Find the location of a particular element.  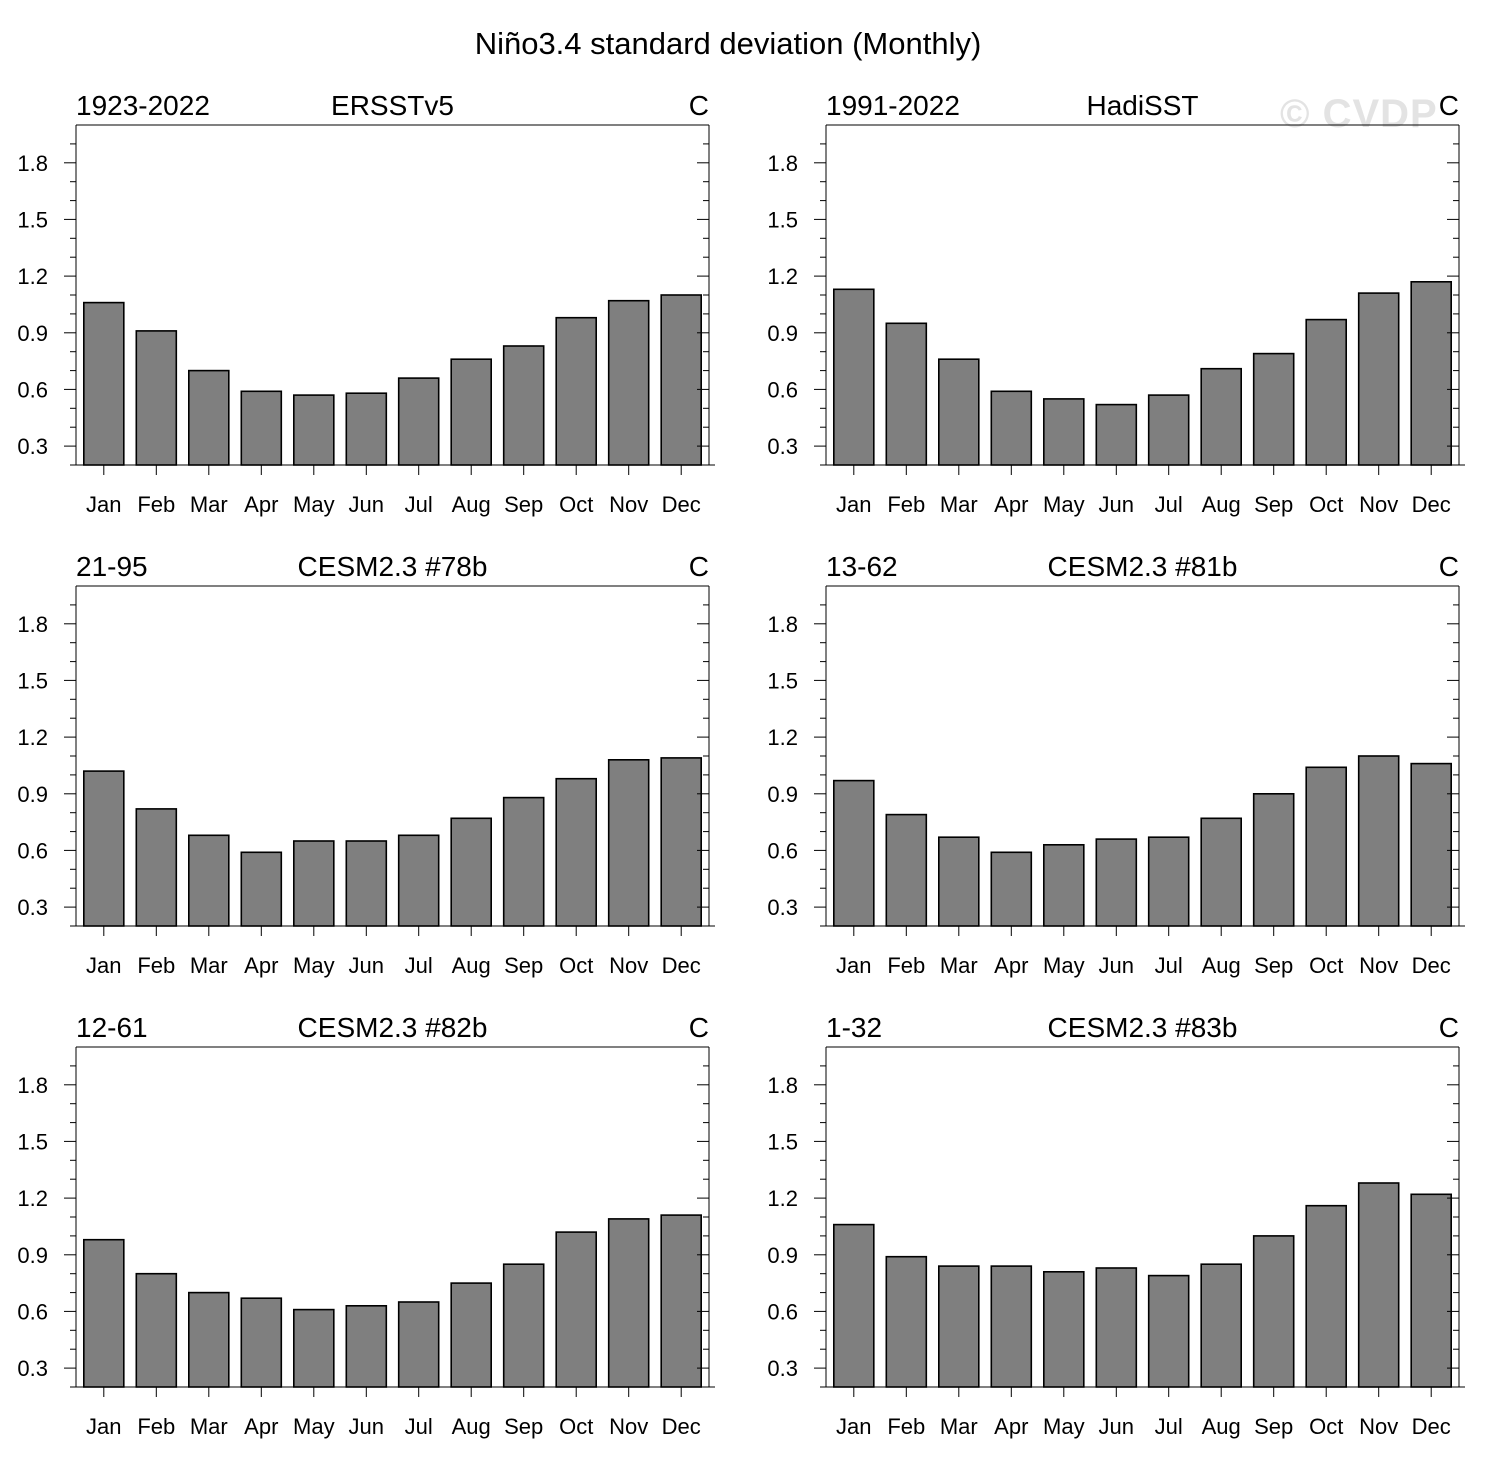

x-tick-label-jul: Jul is located at coordinates (1169, 1426).